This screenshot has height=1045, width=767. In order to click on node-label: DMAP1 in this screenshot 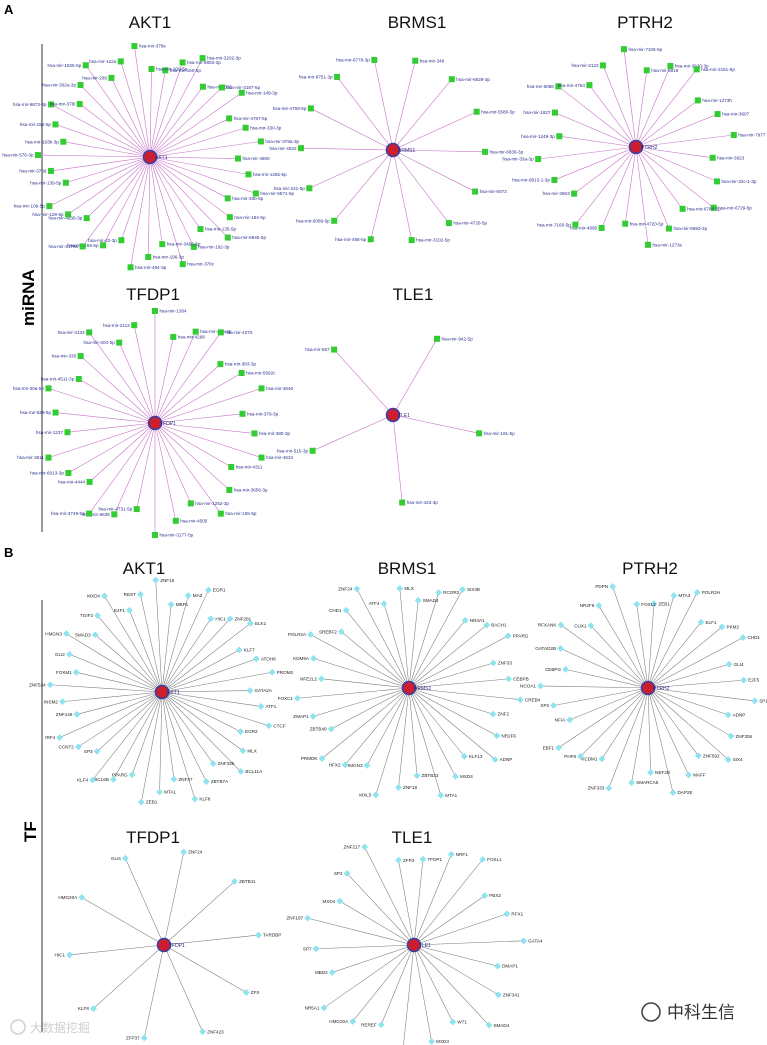, I will do `click(510, 966)`.